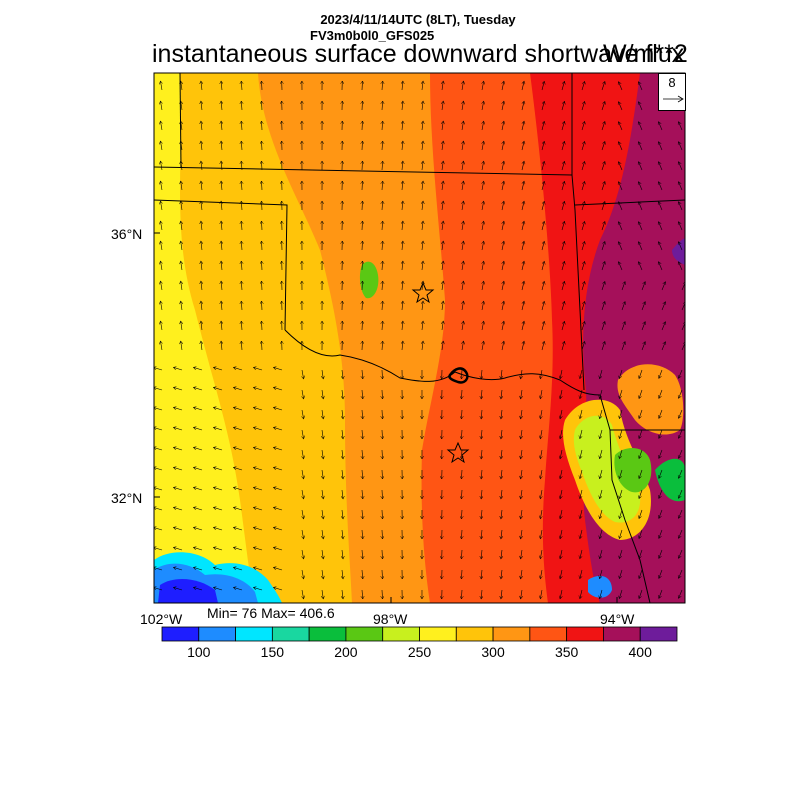 Image resolution: width=800 pixels, height=800 pixels. What do you see at coordinates (161, 619) in the screenshot?
I see `lon-label-102: 102°W` at bounding box center [161, 619].